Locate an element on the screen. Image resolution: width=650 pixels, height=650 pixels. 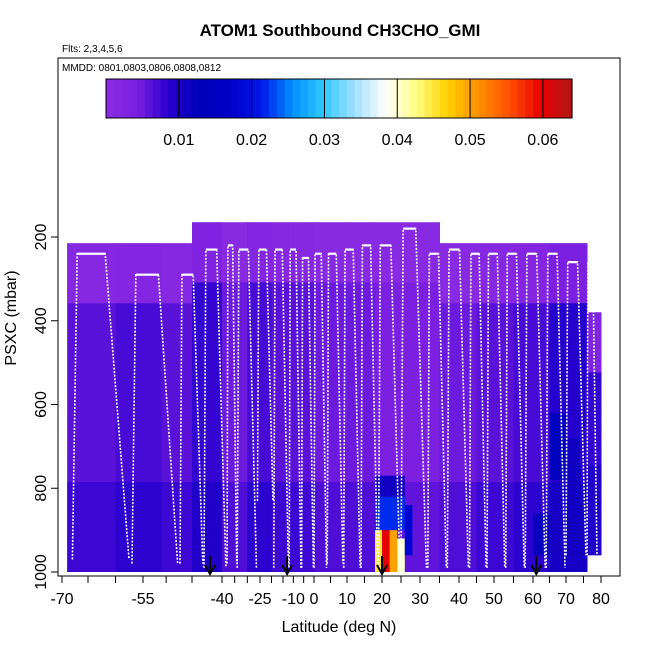
x-tick-label: 60 is located at coordinates (533, 599).